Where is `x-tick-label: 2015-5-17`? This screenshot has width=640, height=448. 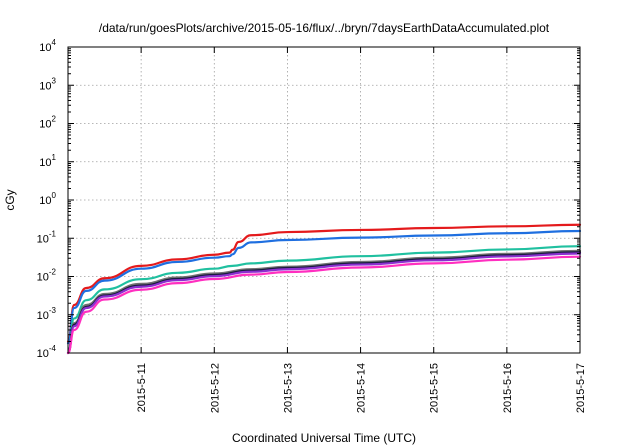 x-tick-label: 2015-5-17 is located at coordinates (581, 388).